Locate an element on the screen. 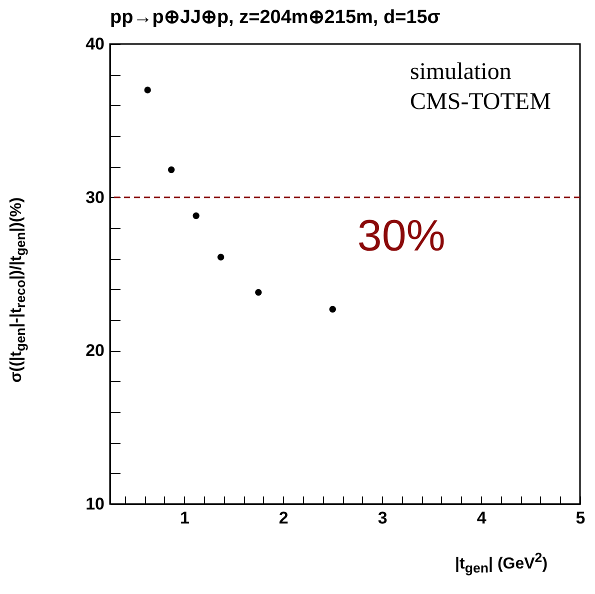 Image resolution: width=595 pixels, height=594 pixels. chart-title: pp→p⊕JJ⊕p, z=204m⊕215m, d=15σ is located at coordinates (275, 17).